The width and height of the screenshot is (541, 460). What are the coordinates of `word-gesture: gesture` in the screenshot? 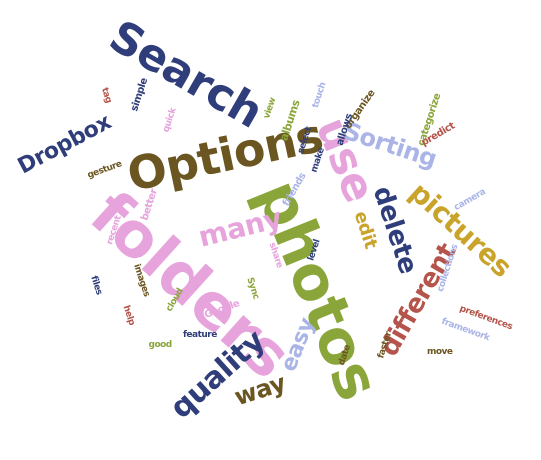 It's located at (105, 169).